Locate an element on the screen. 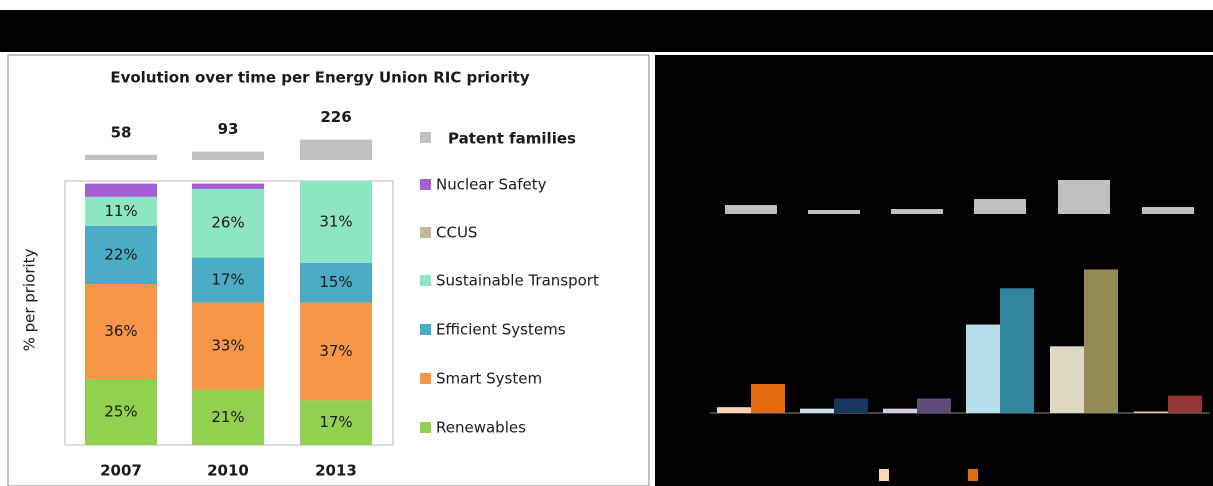 This screenshot has width=1213, height=486. value-label: 26% is located at coordinates (227, 223).